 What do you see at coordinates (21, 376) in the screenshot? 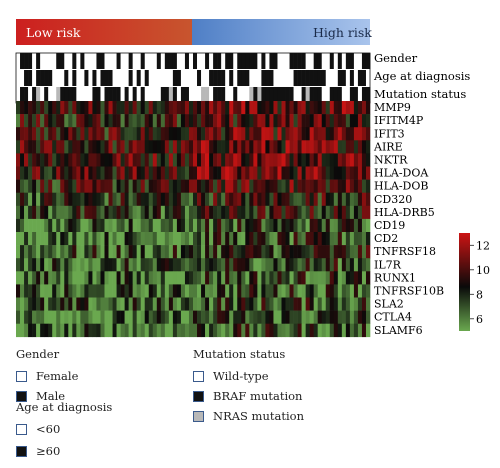
I see `female-swatch` at bounding box center [21, 376].